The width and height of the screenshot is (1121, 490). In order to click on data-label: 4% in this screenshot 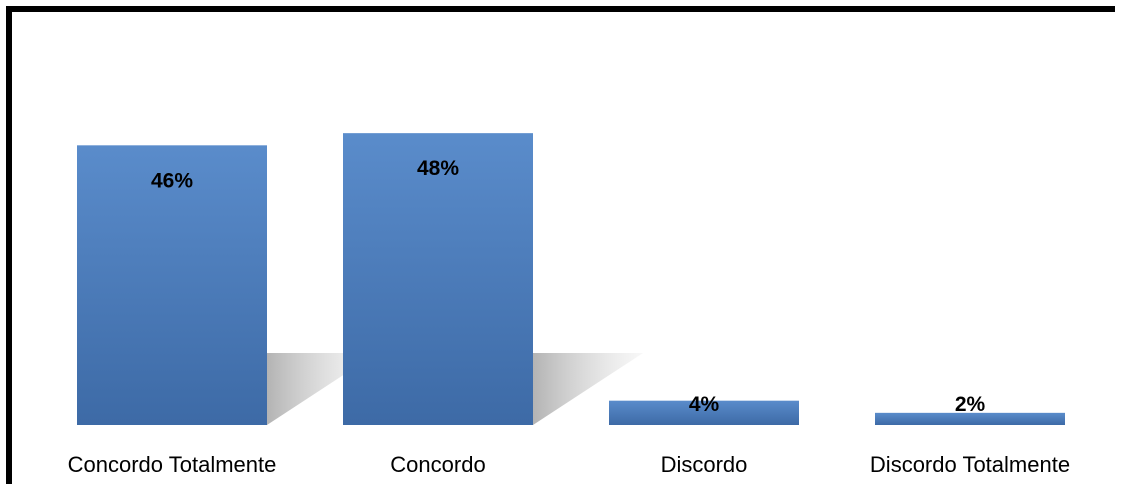, I will do `click(704, 404)`.